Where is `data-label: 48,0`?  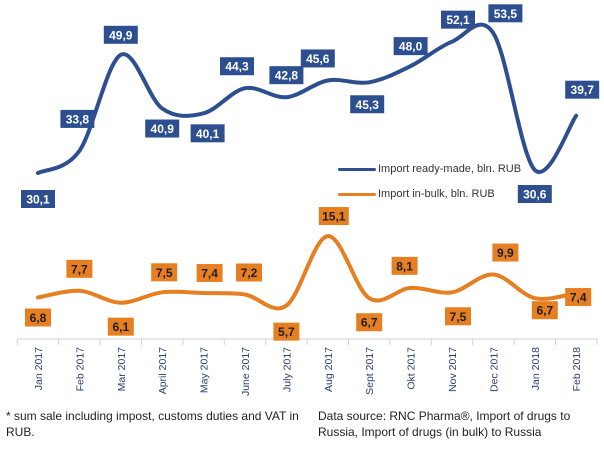
data-label: 48,0 is located at coordinates (411, 47).